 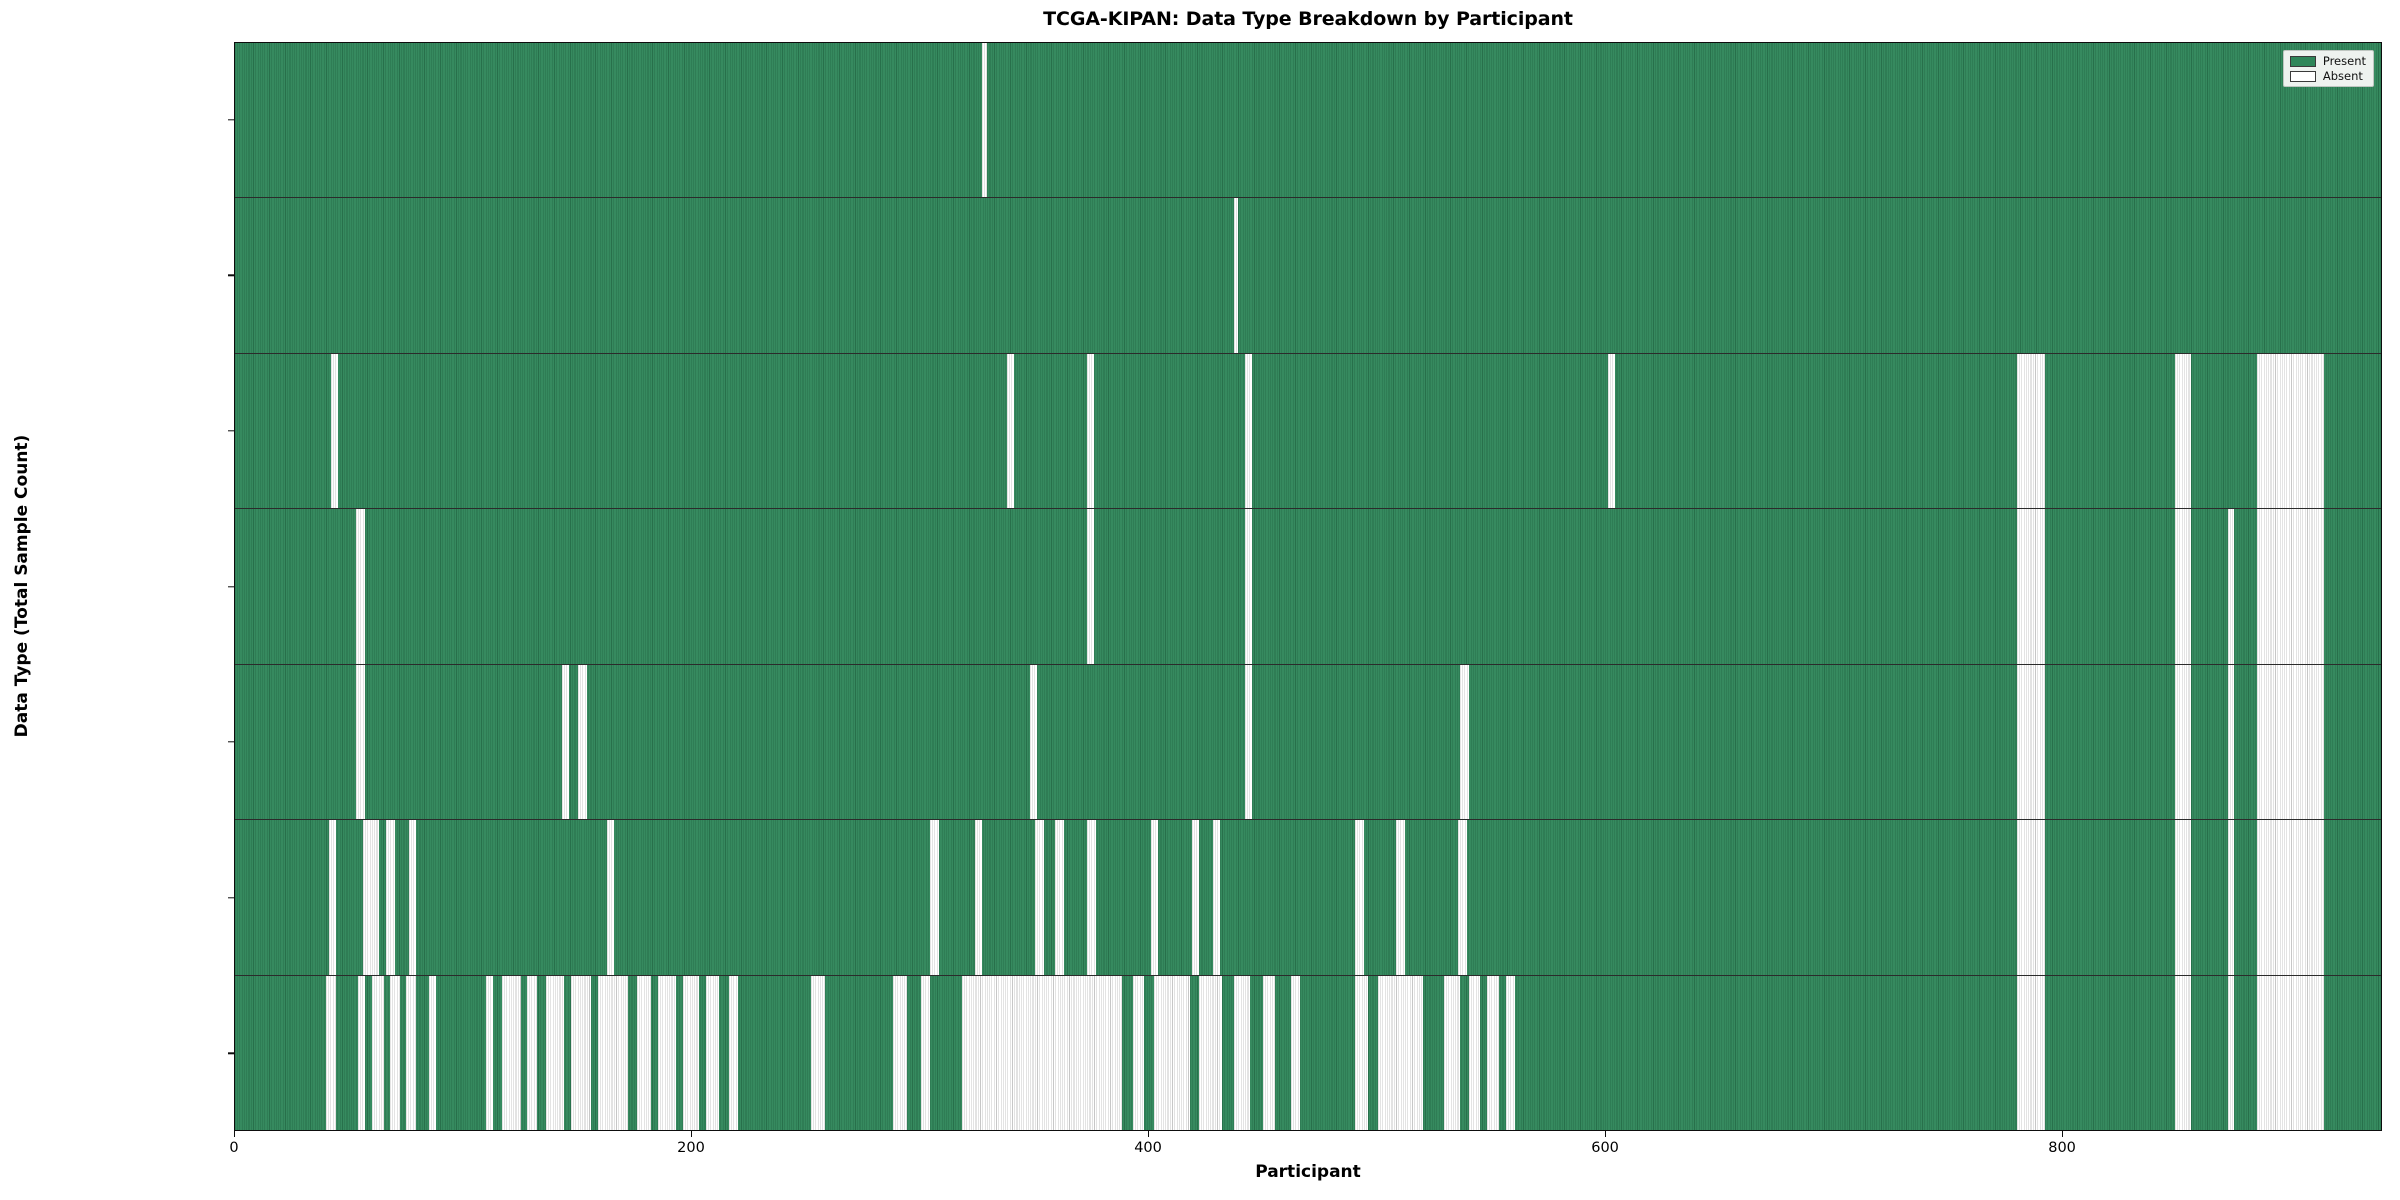 What do you see at coordinates (2328, 68) in the screenshot?
I see `legend: Present Absent` at bounding box center [2328, 68].